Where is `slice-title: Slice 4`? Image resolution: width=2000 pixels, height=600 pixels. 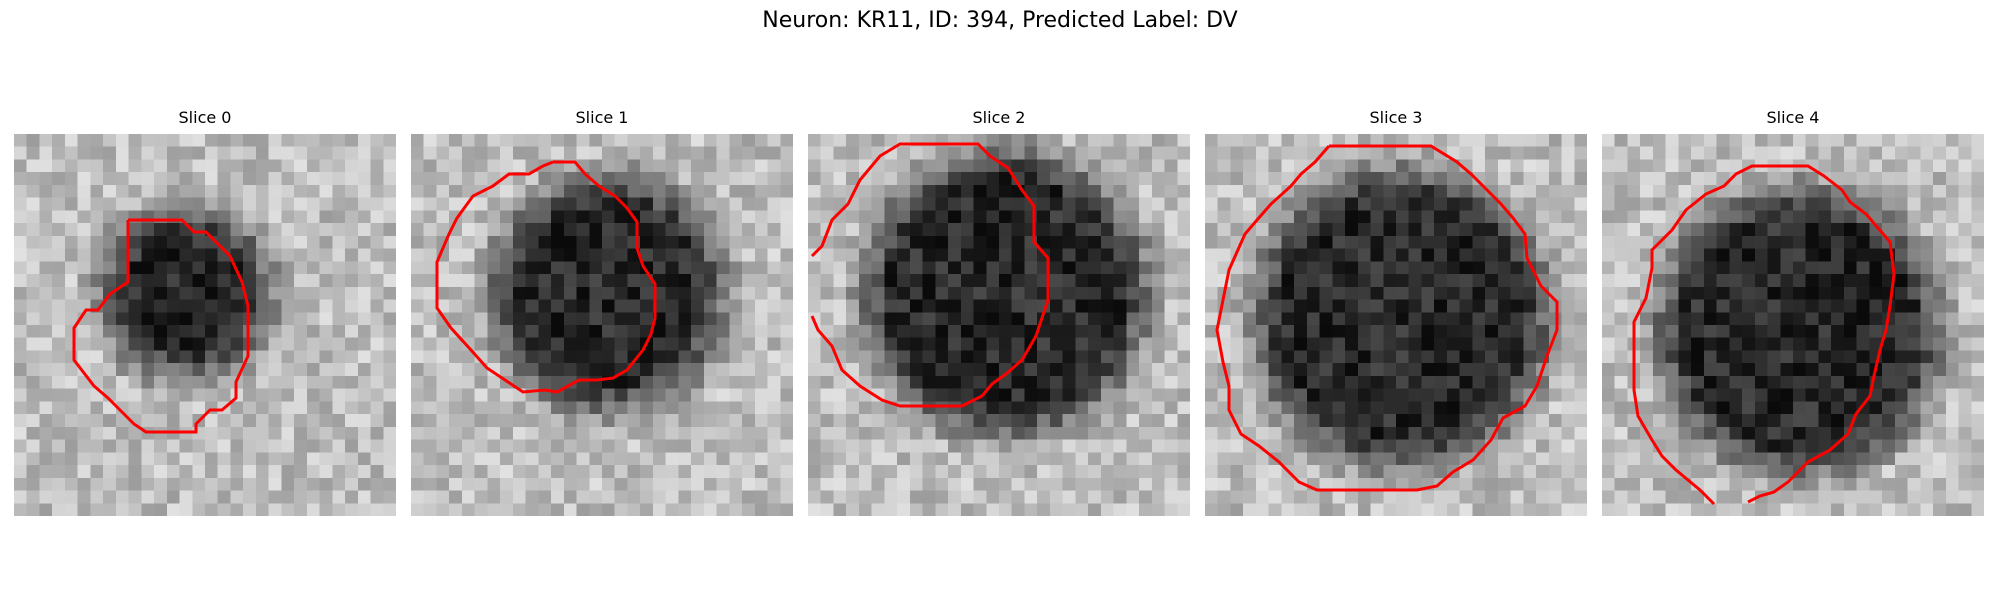 slice-title: Slice 4 is located at coordinates (1793, 117).